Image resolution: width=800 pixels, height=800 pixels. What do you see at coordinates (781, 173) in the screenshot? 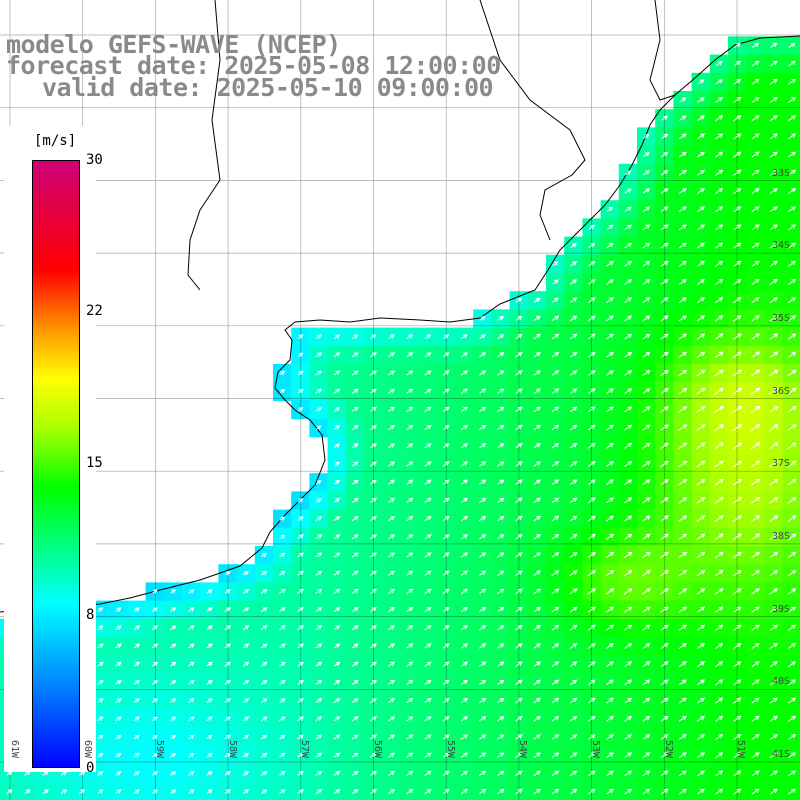
I see `lat-label-33s: 33S` at bounding box center [781, 173].